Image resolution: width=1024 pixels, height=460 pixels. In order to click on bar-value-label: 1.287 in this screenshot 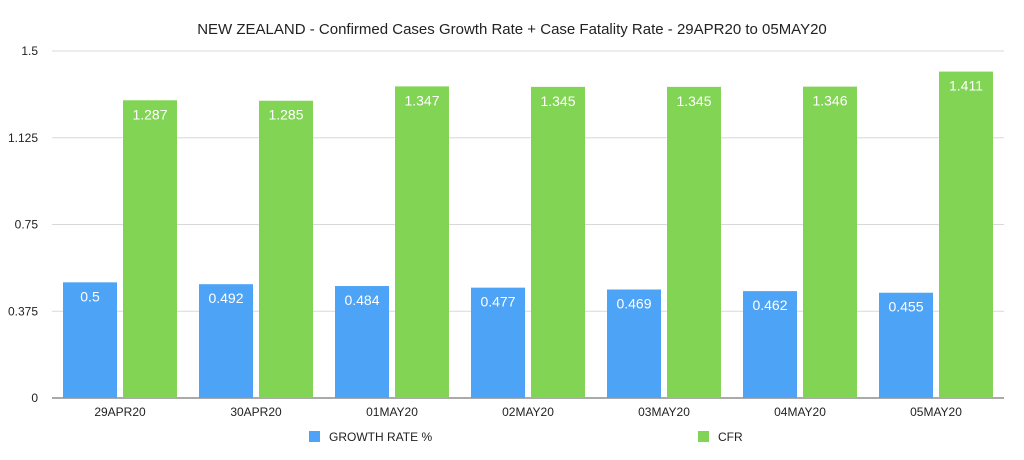, I will do `click(149, 114)`.